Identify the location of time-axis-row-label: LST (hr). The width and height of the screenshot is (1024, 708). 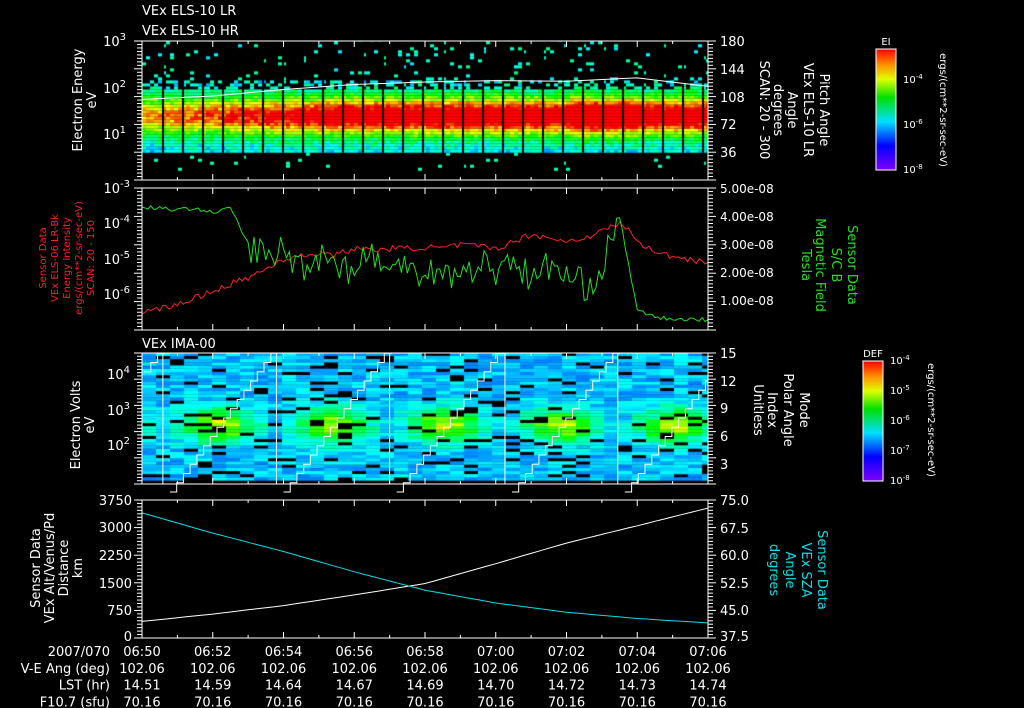
(84, 686).